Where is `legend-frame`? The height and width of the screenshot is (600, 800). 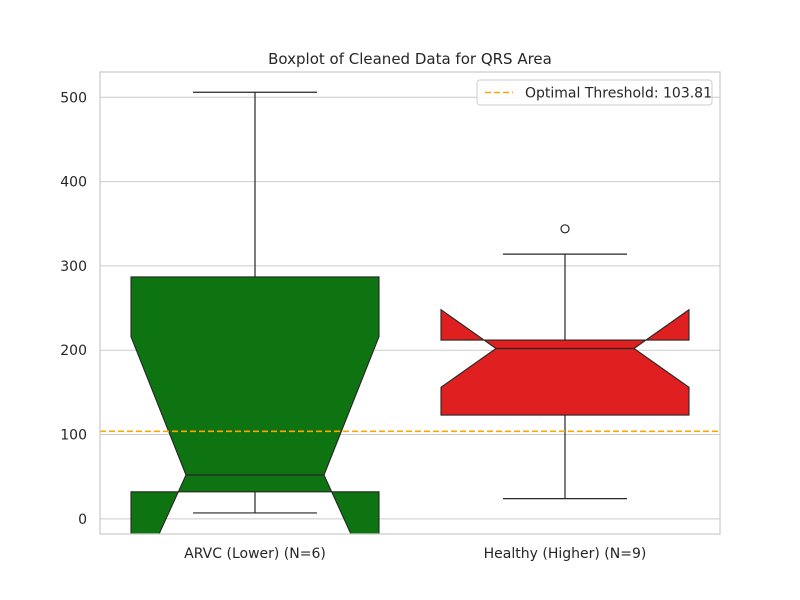 legend-frame is located at coordinates (594, 92).